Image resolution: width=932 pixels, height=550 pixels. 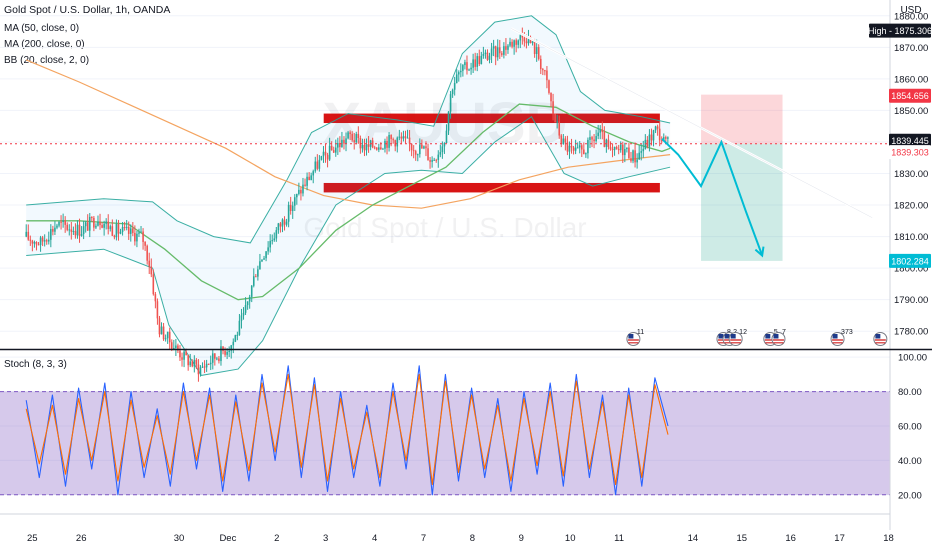 What do you see at coordinates (759, 252) in the screenshot?
I see `projection-arrowhead` at bounding box center [759, 252].